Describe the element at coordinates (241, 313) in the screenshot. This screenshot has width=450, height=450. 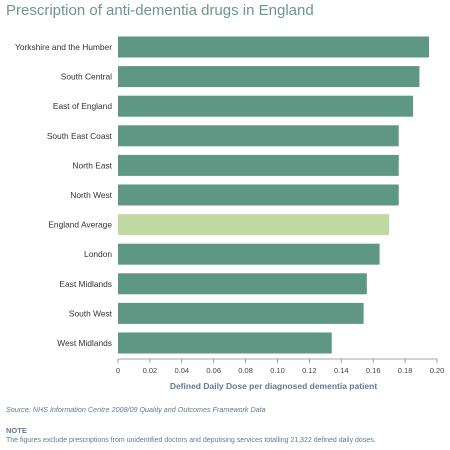
I see `bar-south-west` at that location.